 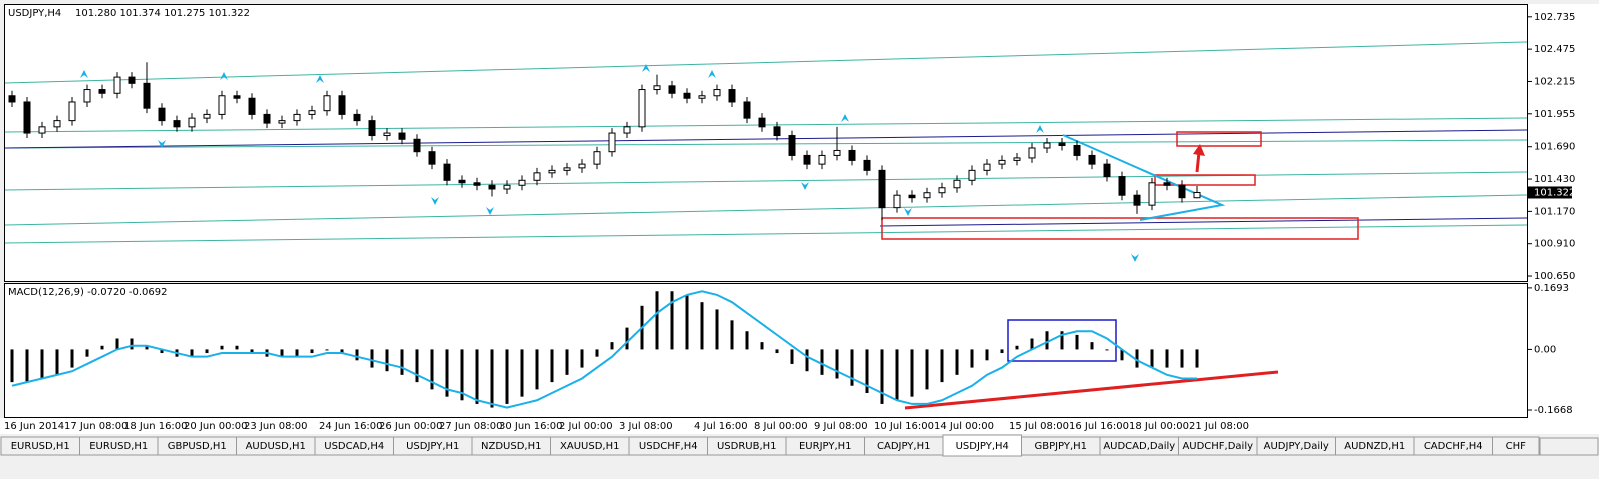 I want to click on tab-label: USDJPY,H1, so click(x=432, y=446).